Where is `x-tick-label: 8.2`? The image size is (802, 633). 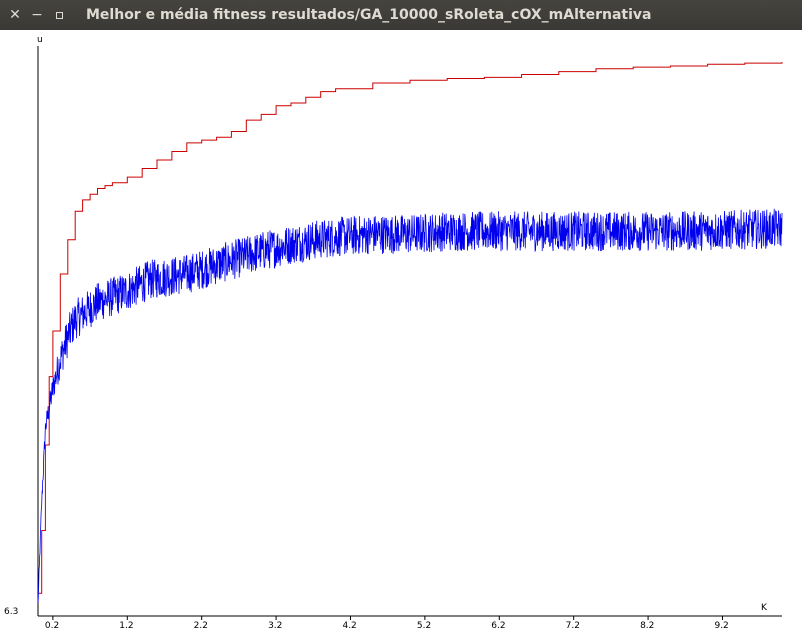
x-tick-label: 8.2 is located at coordinates (647, 625).